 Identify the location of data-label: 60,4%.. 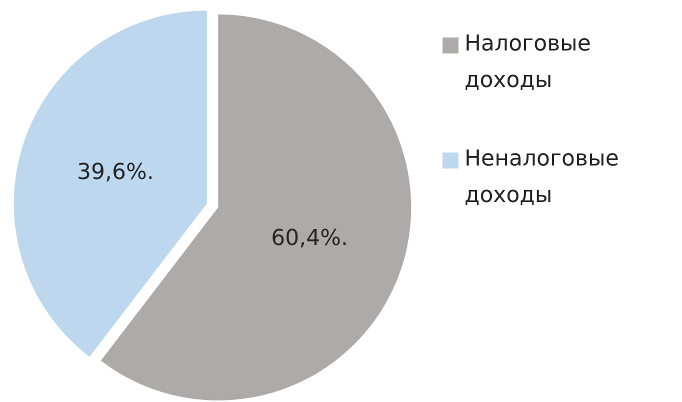
(309, 238).